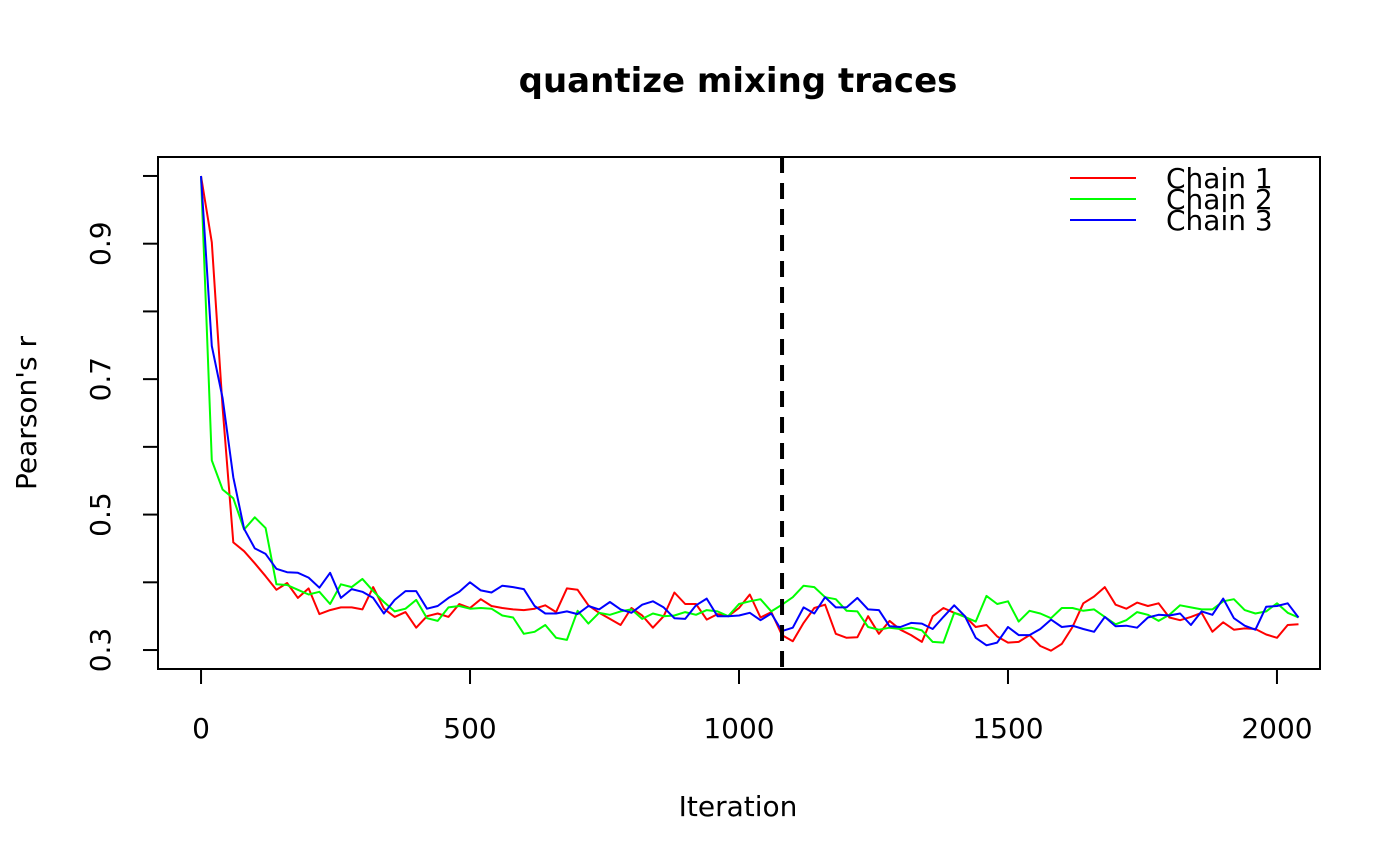 The width and height of the screenshot is (1400, 866). I want to click on y-tick-label: 0.7, so click(100, 379).